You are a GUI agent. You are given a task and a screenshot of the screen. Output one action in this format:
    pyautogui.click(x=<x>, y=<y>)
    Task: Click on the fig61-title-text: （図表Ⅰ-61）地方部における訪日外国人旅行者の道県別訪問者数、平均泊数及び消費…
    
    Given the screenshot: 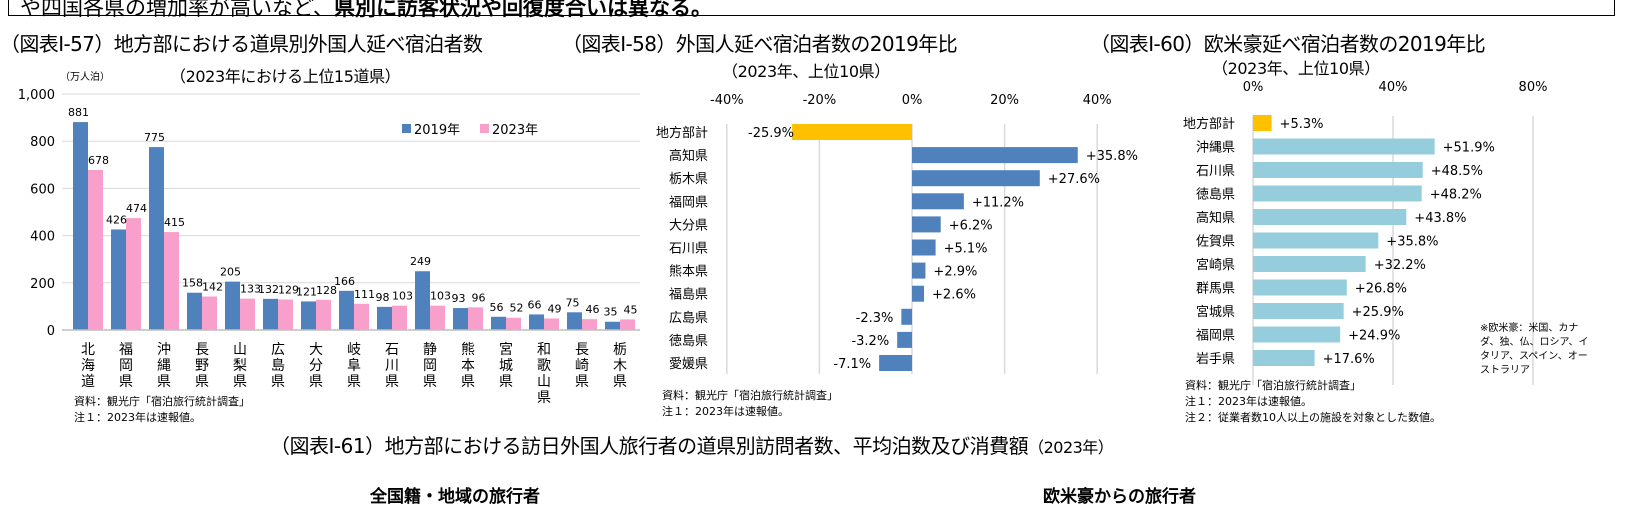 What is the action you would take?
    pyautogui.click(x=649, y=446)
    